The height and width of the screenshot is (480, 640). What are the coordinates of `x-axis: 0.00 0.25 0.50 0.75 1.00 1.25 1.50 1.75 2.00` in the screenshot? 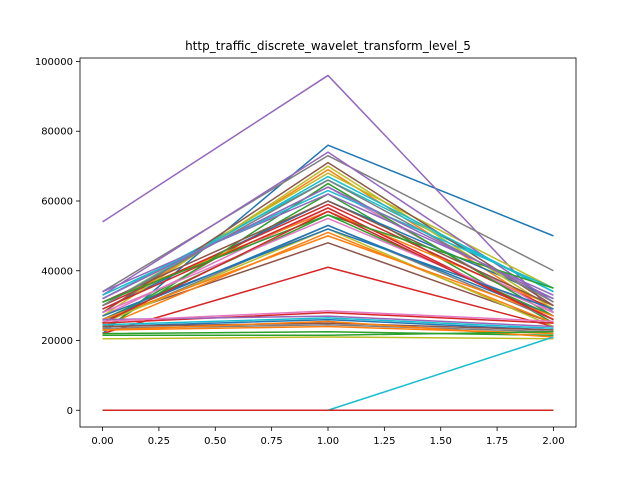 It's located at (328, 437).